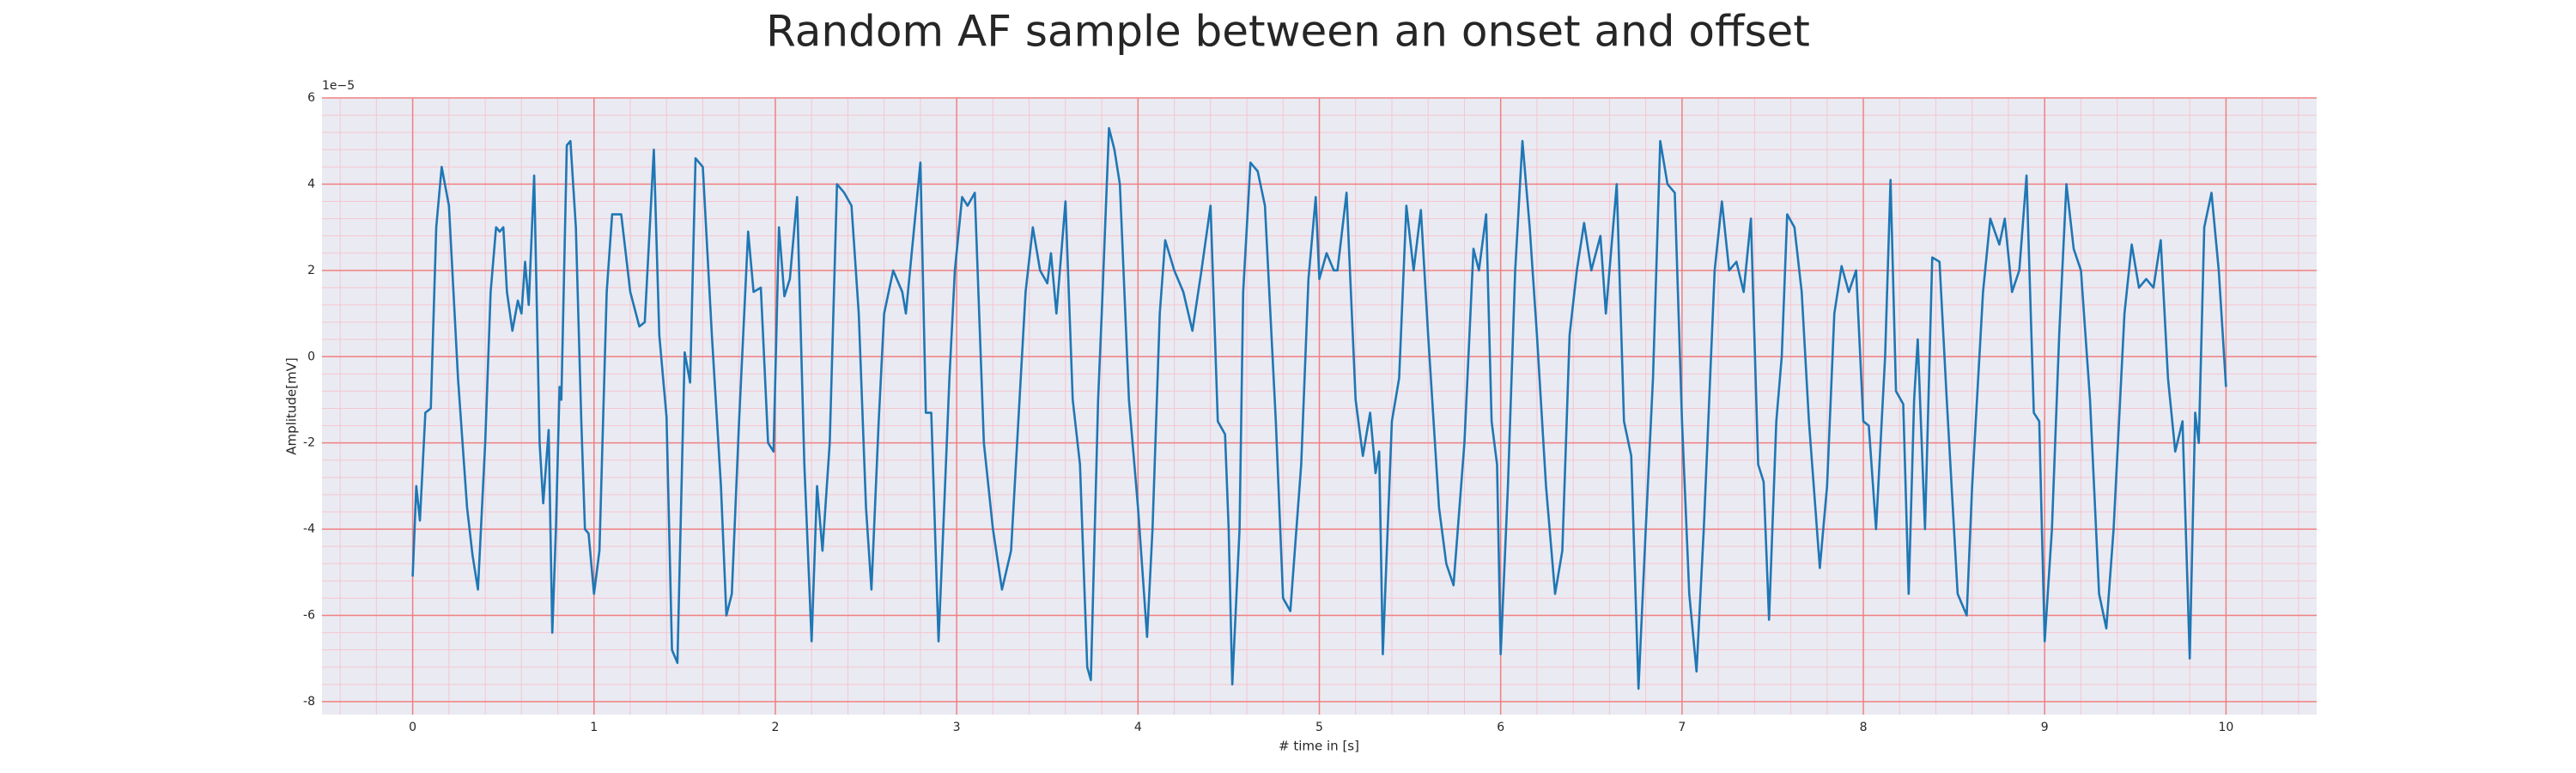 The height and width of the screenshot is (773, 2576). What do you see at coordinates (1500, 727) in the screenshot?
I see `x-tick-label: 6` at bounding box center [1500, 727].